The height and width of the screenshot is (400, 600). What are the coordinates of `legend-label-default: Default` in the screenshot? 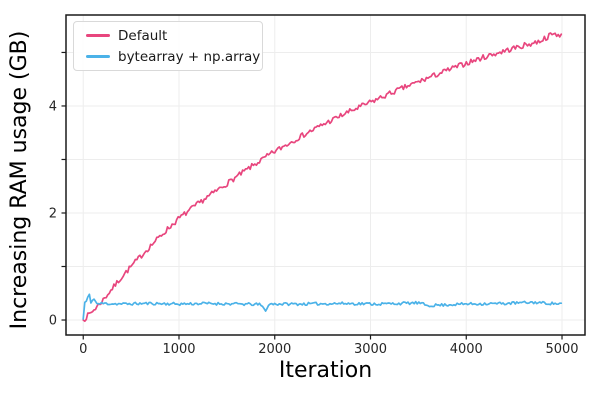 It's located at (143, 35).